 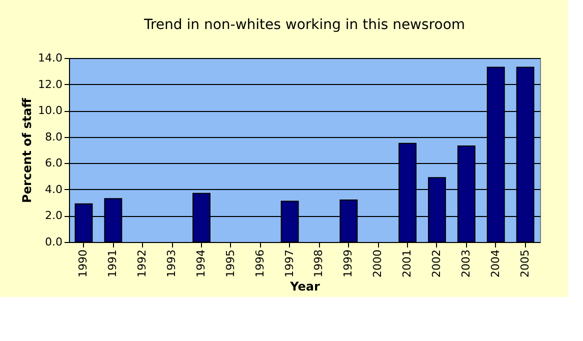 I want to click on y-tick-label: 8.0, so click(x=53, y=137).